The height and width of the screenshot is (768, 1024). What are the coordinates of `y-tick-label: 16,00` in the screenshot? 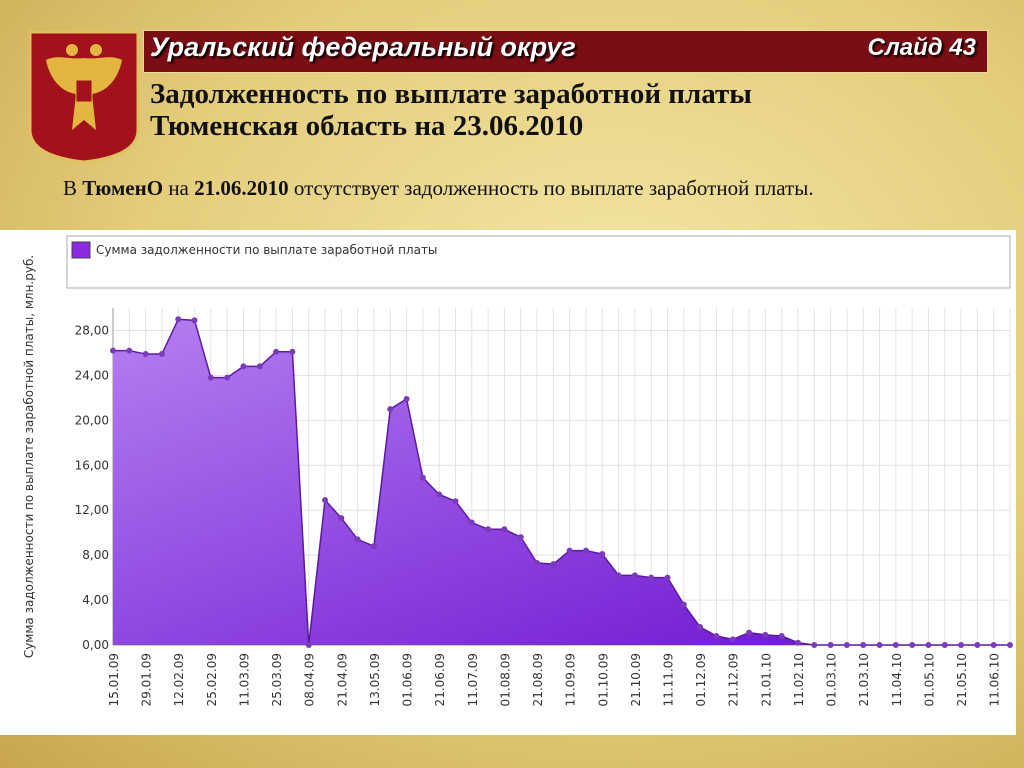 It's located at (92, 465).